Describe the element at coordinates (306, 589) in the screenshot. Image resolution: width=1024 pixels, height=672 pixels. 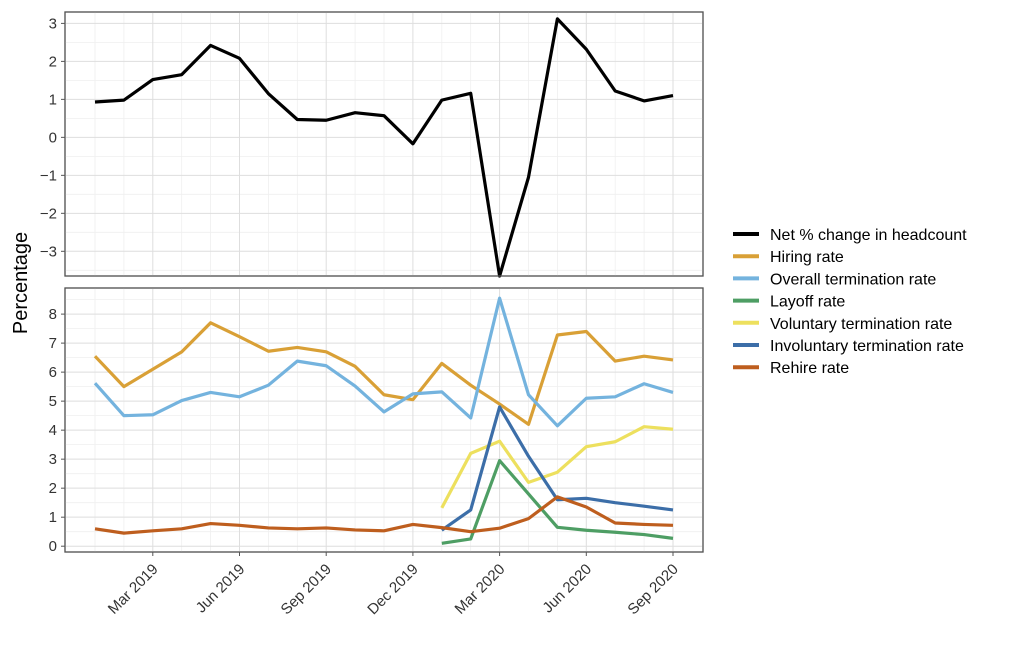
I see `x-tick-label: Sep 2019` at that location.